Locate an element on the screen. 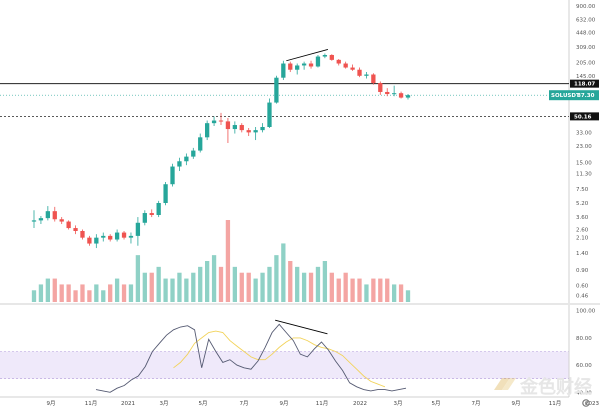 The image size is (600, 410). rsi-divergence-trendline is located at coordinates (301, 327).